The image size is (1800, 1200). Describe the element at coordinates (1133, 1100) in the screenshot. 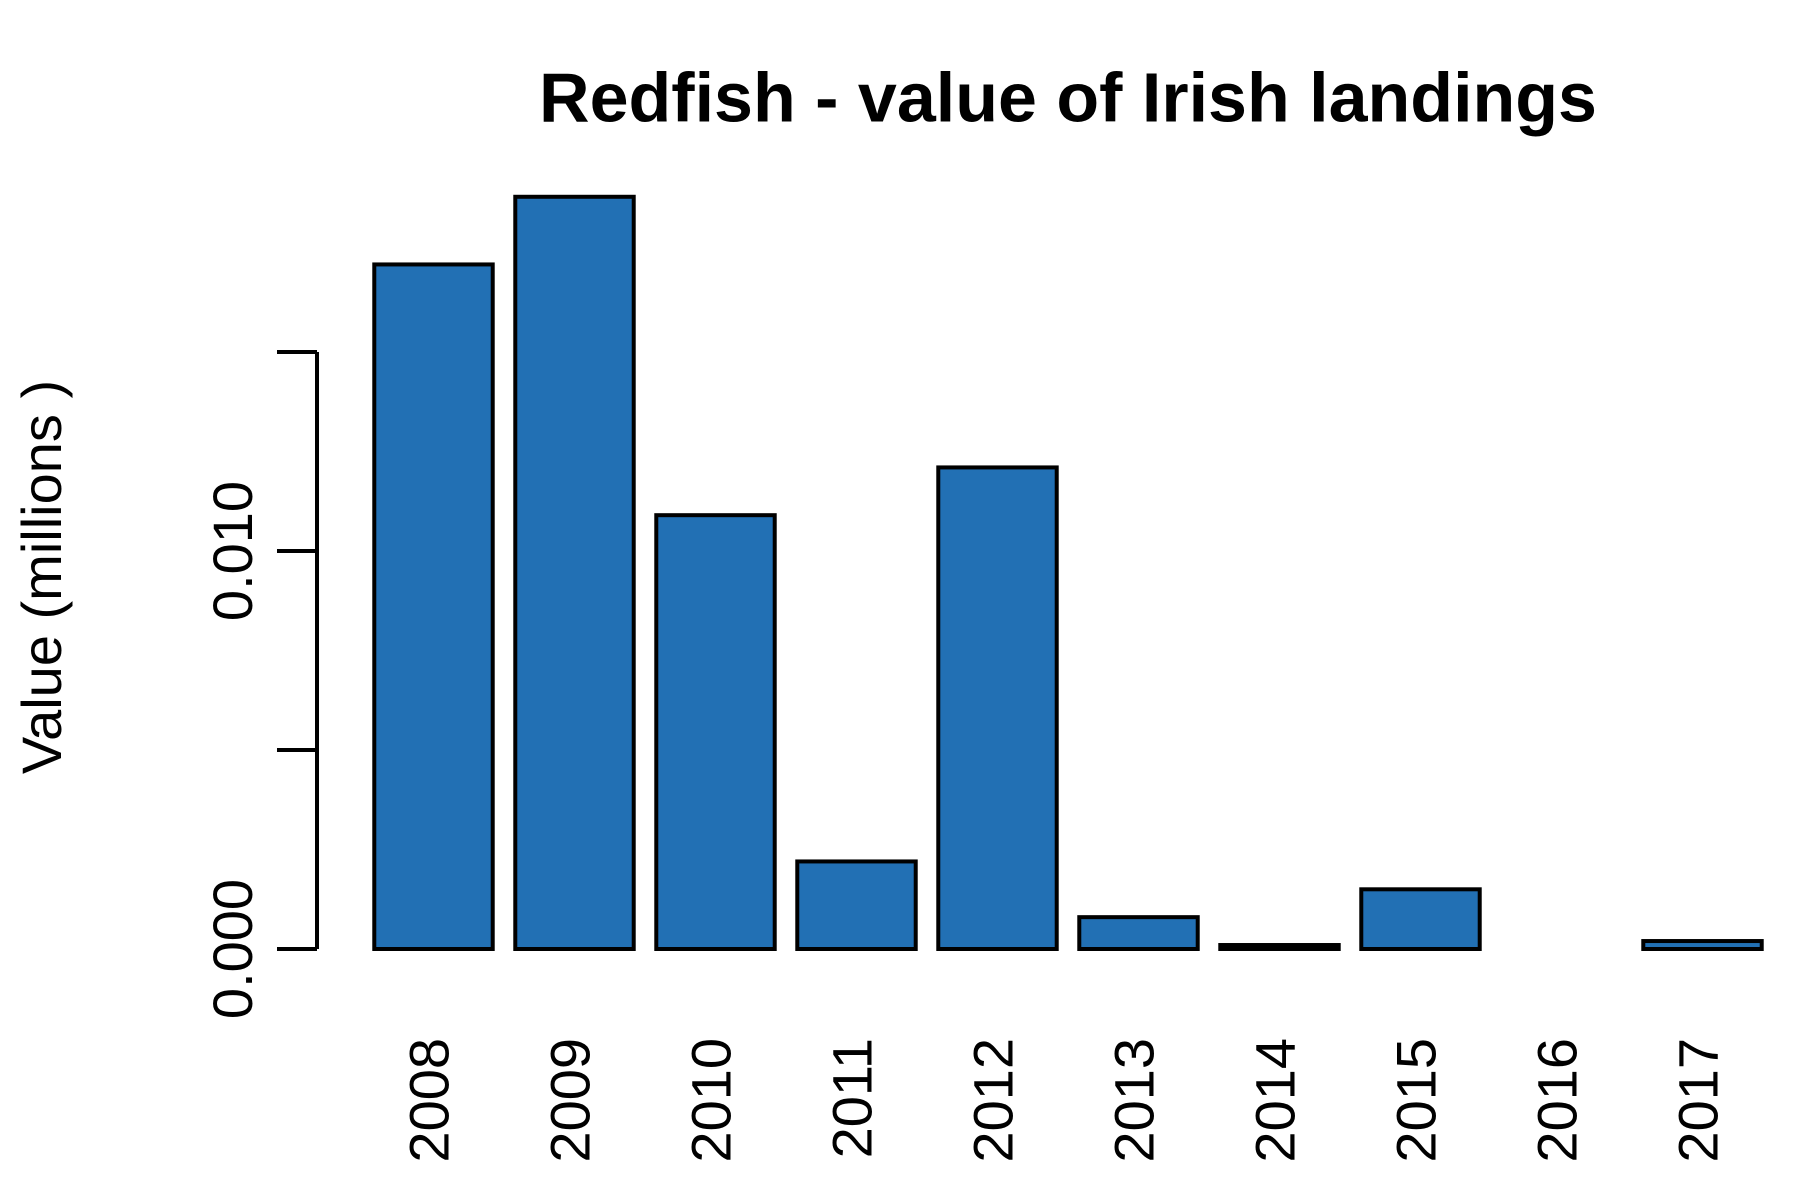

I see `x-tick-label: 2013` at that location.